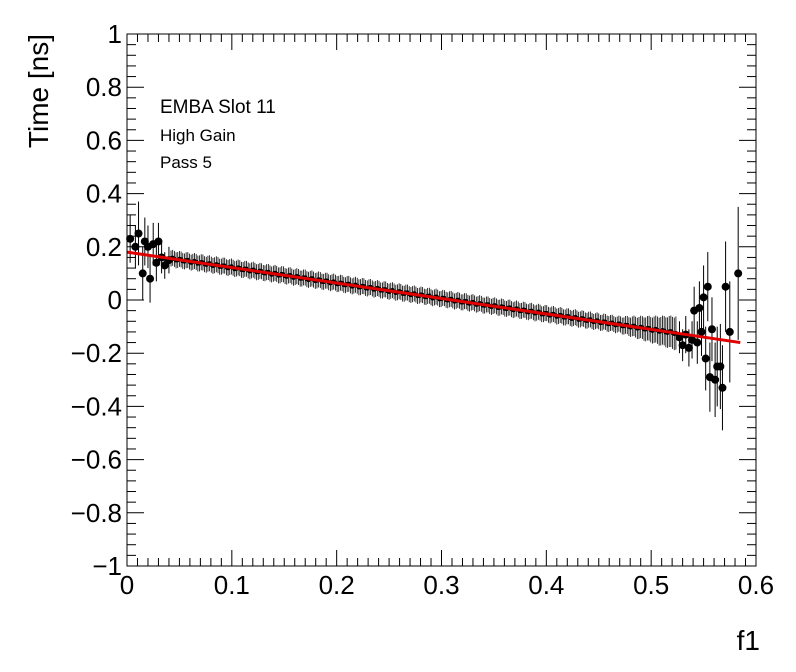 This screenshot has width=796, height=672. What do you see at coordinates (104, 194) in the screenshot?
I see `y-tick-label: 0.4` at bounding box center [104, 194].